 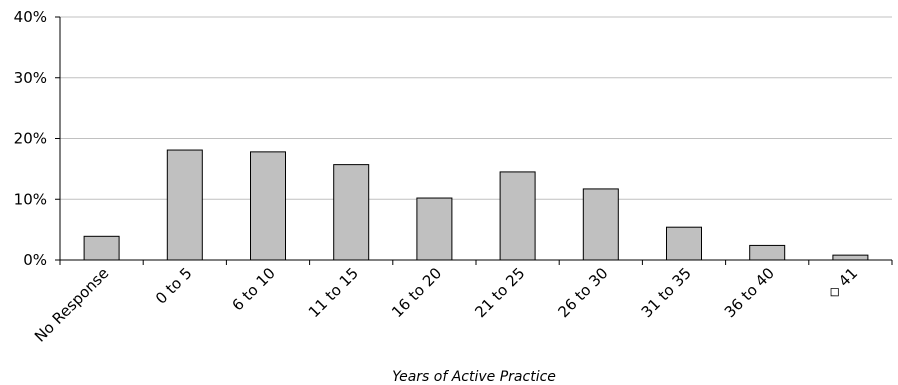 What do you see at coordinates (35, 260) in the screenshot?
I see `y-tick-label: 0%` at bounding box center [35, 260].